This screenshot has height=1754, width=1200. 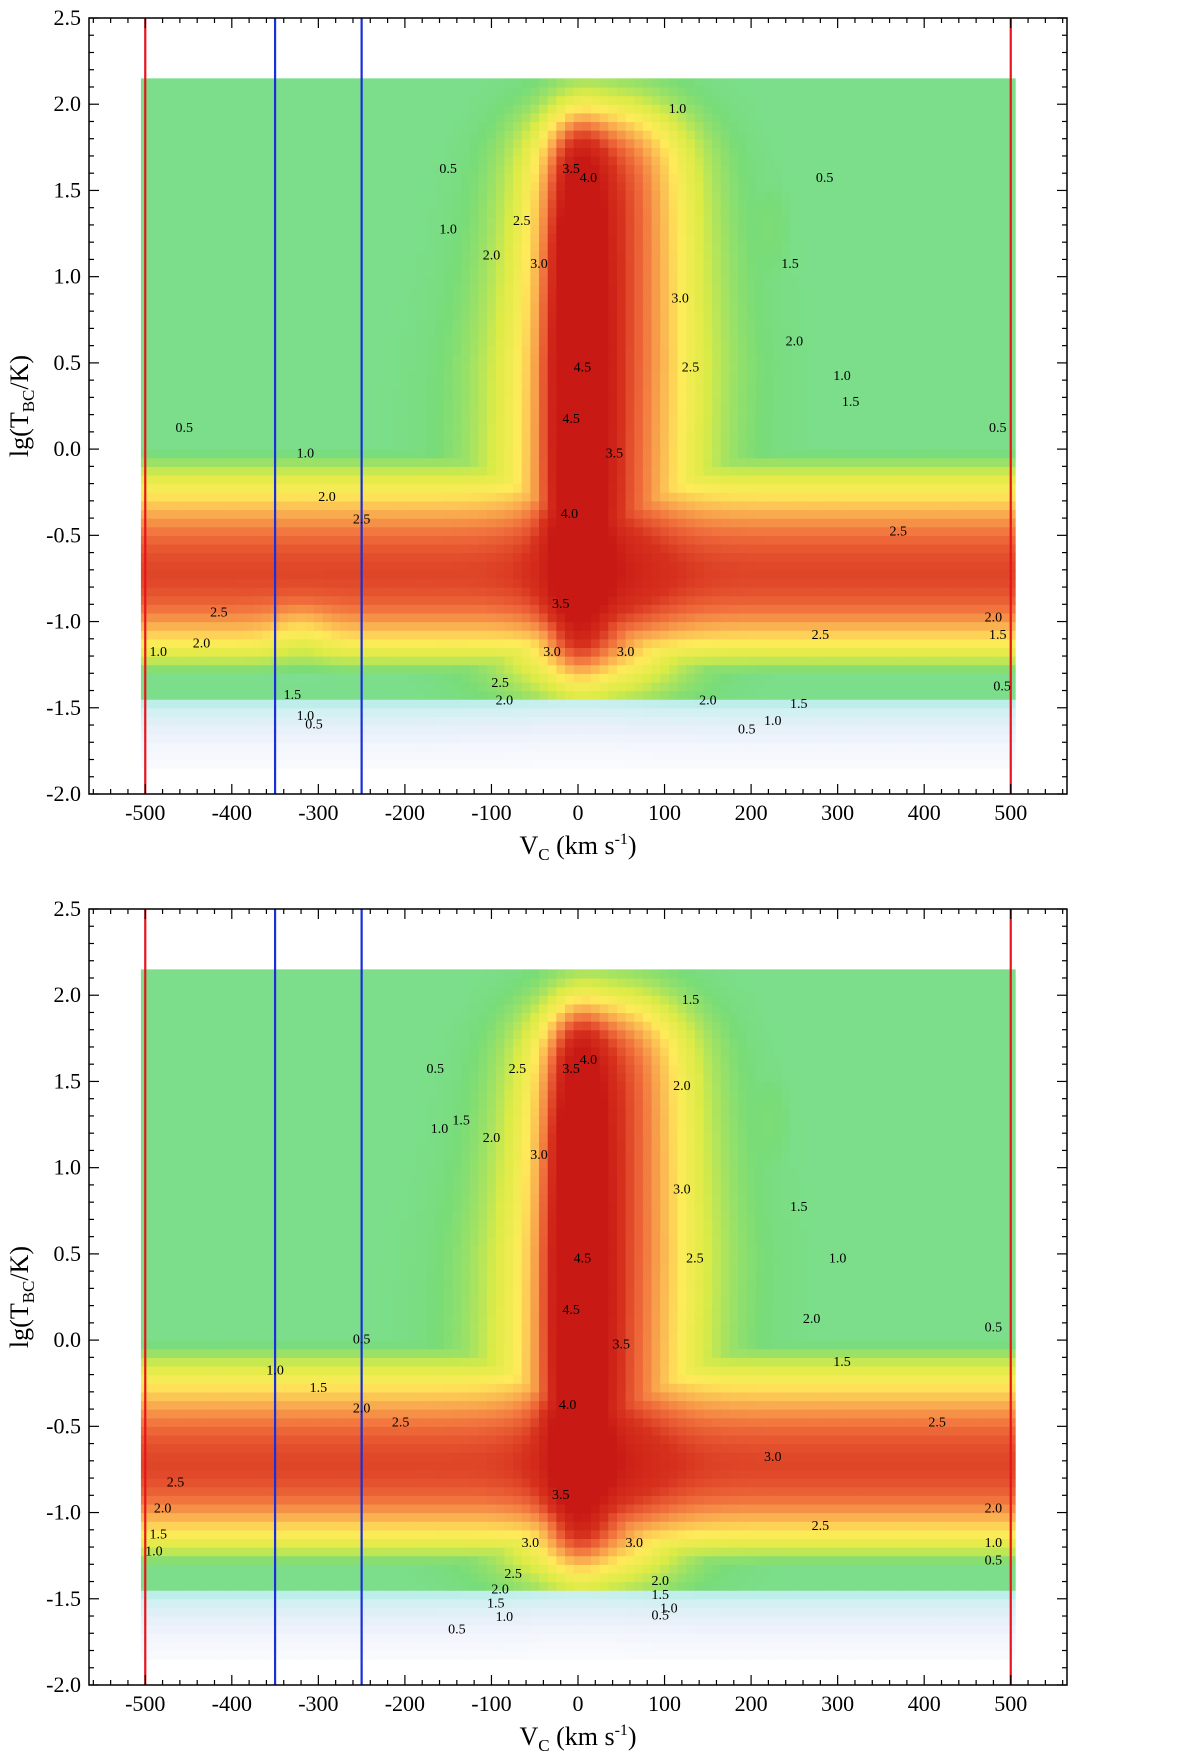 What do you see at coordinates (68, 17) in the screenshot?
I see `y-tick-label: 2.5` at bounding box center [68, 17].